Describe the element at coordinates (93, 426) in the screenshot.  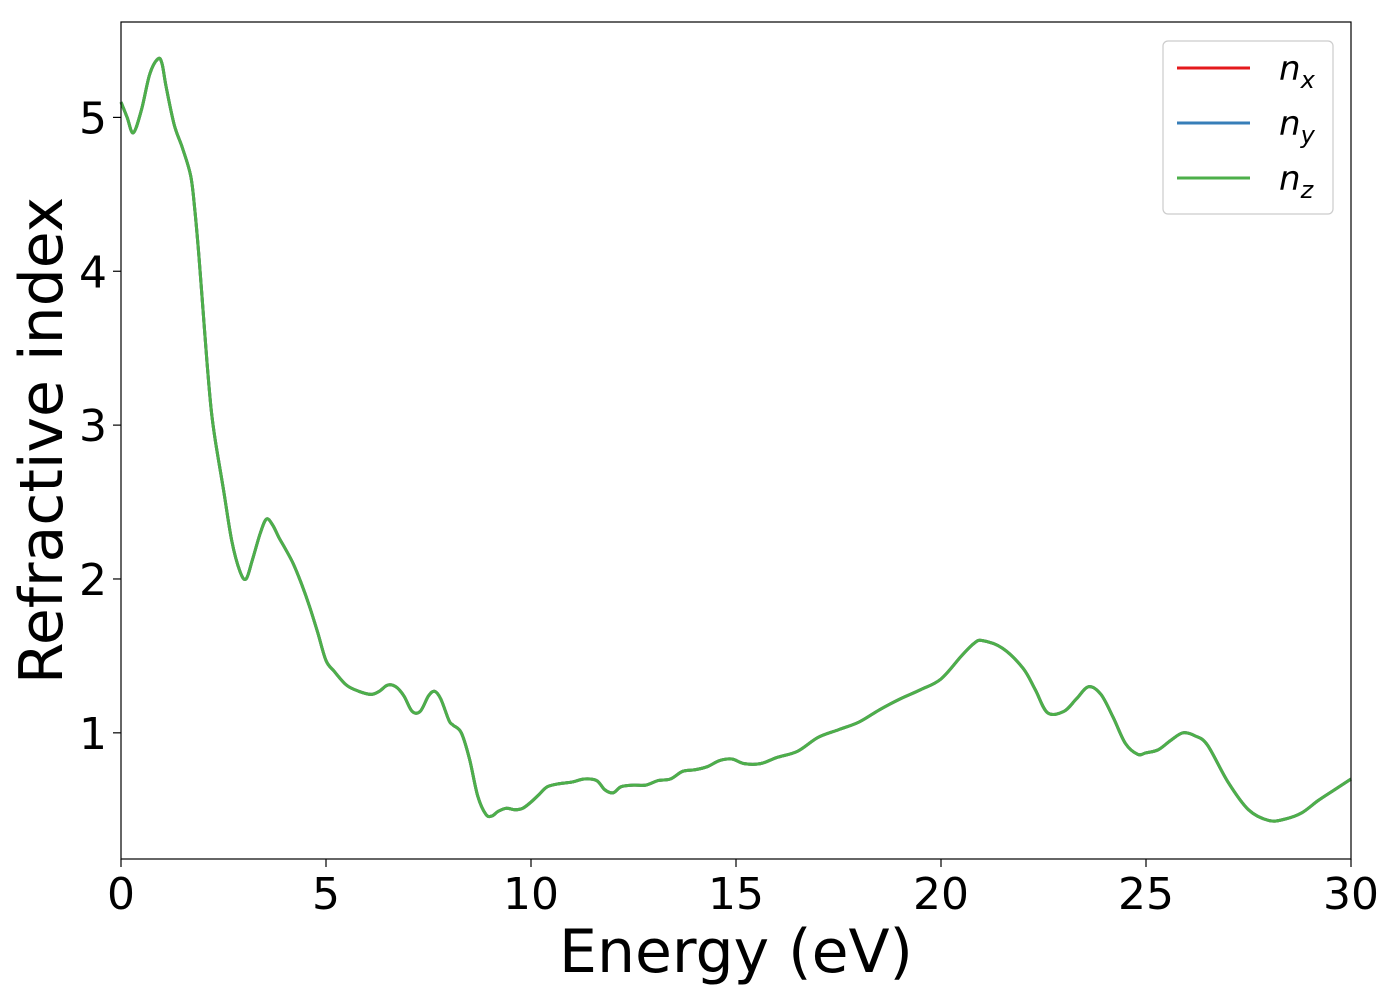
I see `y-tick-label: 3` at that location.